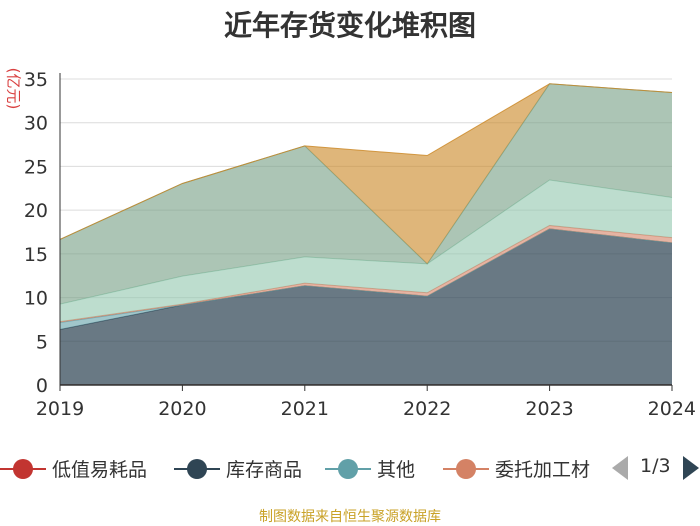  Describe the element at coordinates (42, 342) in the screenshot. I see `y-tick-label: 5` at that location.